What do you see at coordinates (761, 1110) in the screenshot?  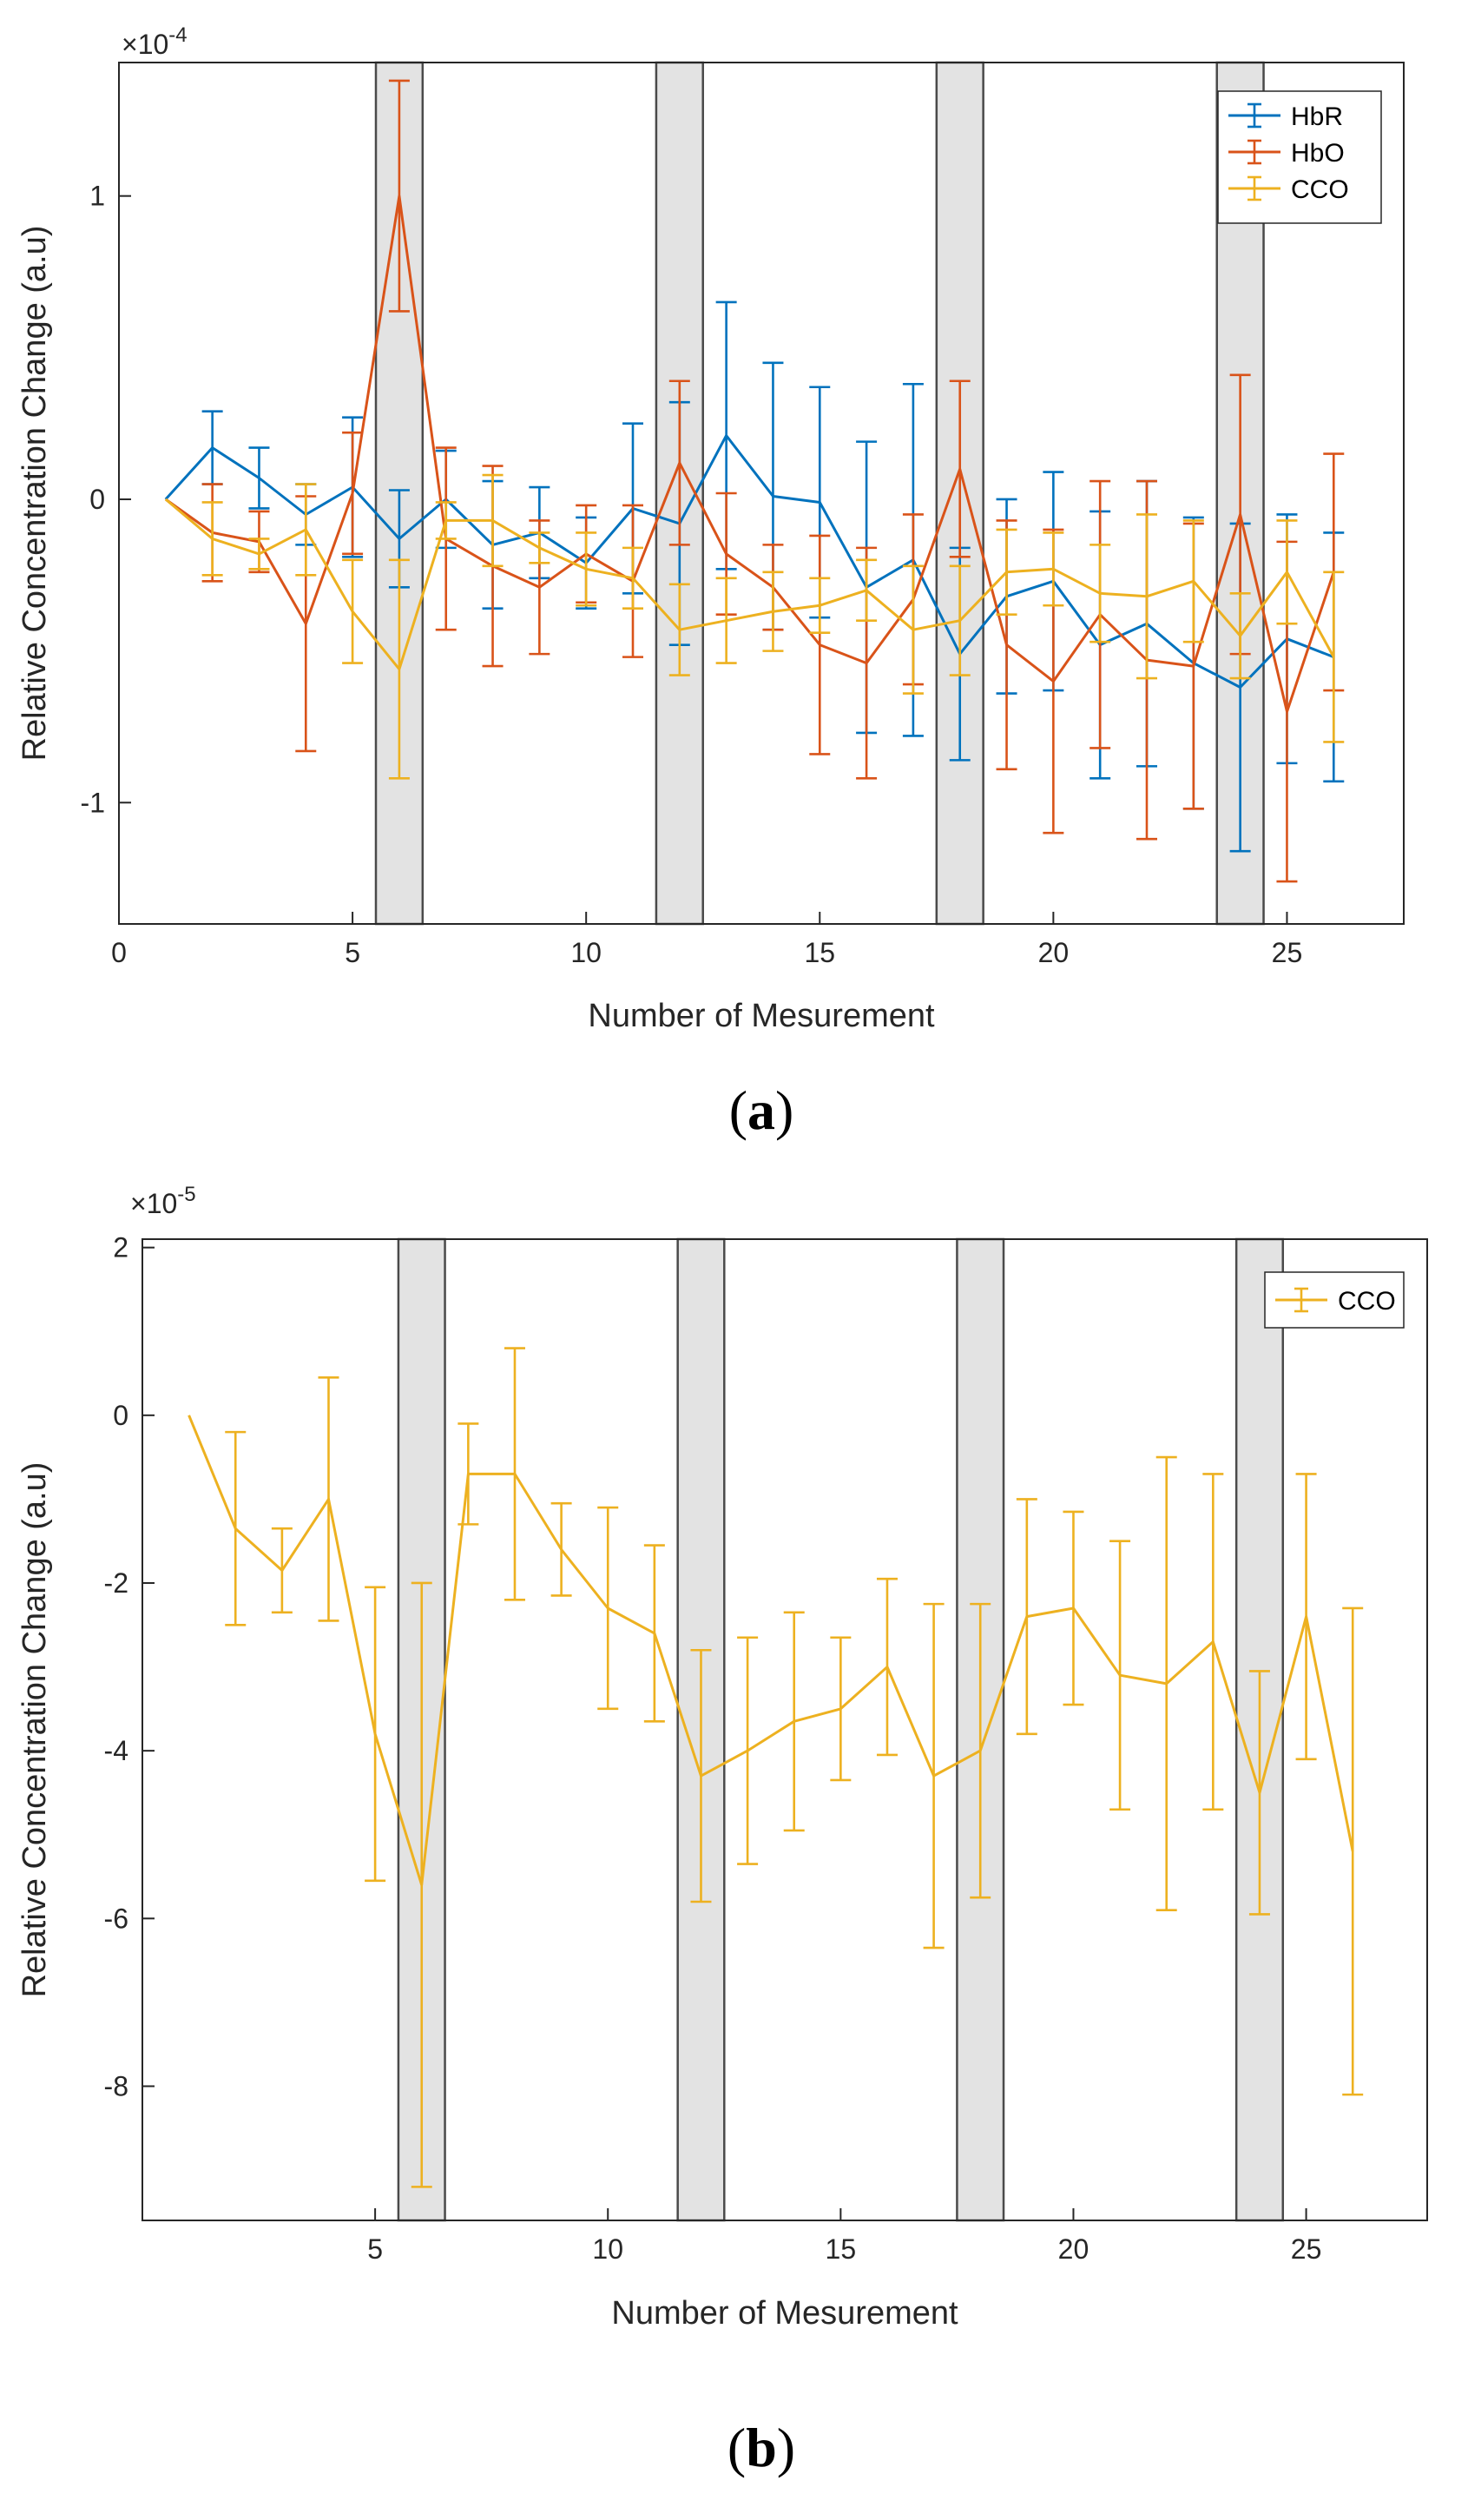 I see `panel-label-a: (a)` at bounding box center [761, 1110].